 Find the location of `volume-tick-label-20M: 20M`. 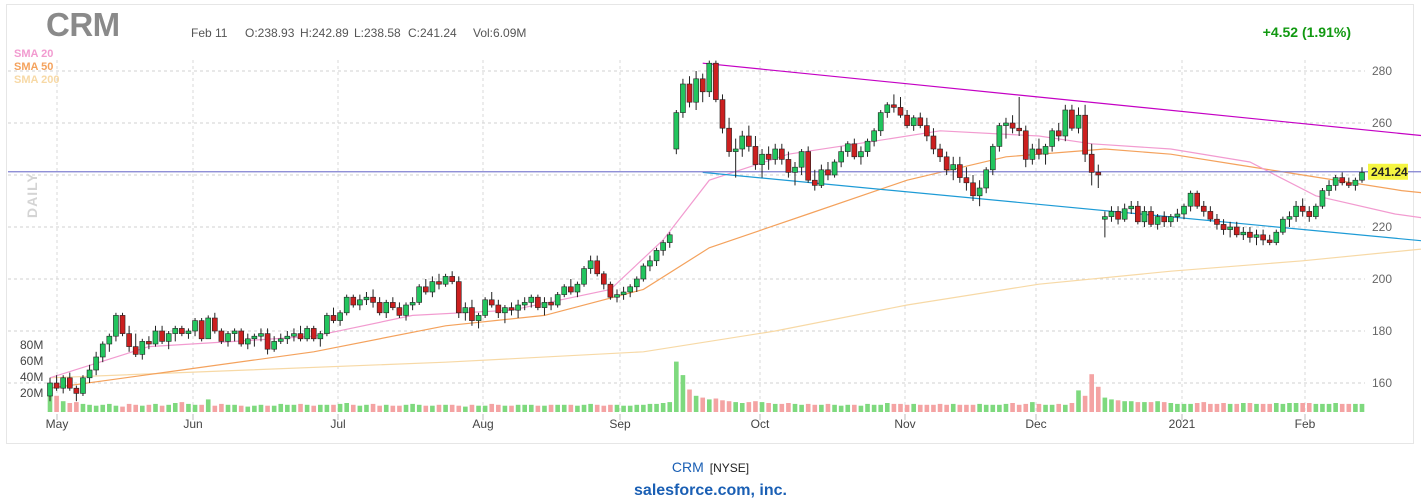

volume-tick-label-20M: 20M is located at coordinates (31, 393).